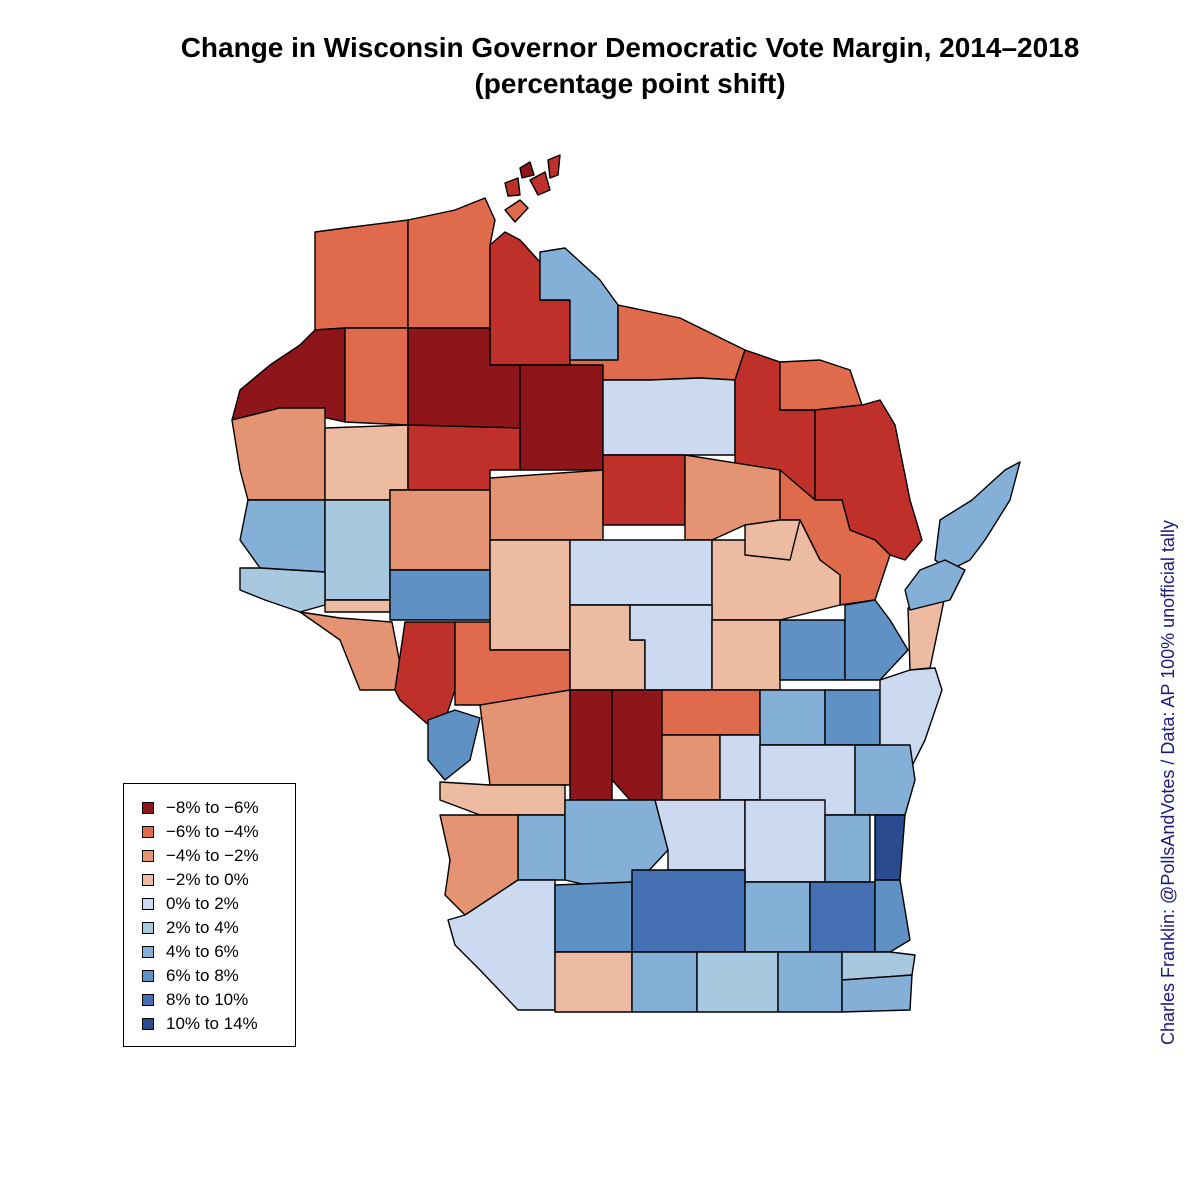 Image resolution: width=1200 pixels, height=1200 pixels. I want to click on county-brown, so click(876, 640).